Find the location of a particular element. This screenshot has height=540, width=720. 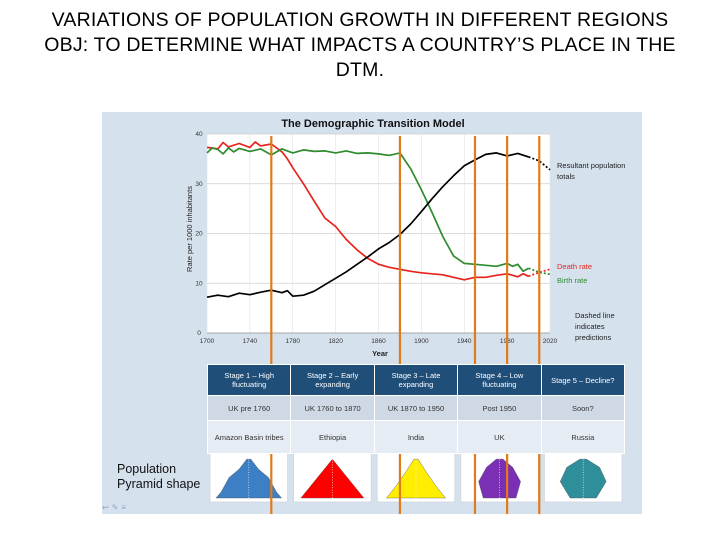

back-arrow-icon: ↩ is located at coordinates (107, 507).